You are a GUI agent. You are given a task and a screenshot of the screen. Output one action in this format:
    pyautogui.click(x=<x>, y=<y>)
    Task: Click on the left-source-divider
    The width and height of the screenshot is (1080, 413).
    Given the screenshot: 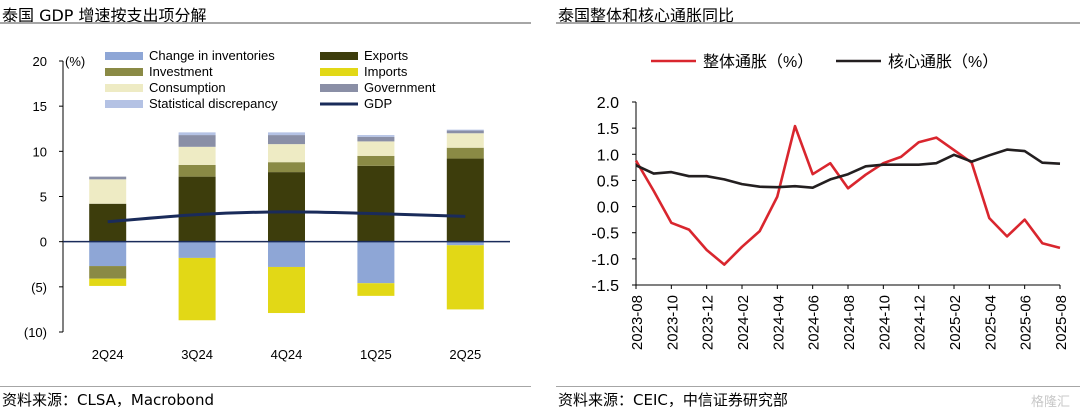 What is the action you would take?
    pyautogui.click(x=265, y=386)
    